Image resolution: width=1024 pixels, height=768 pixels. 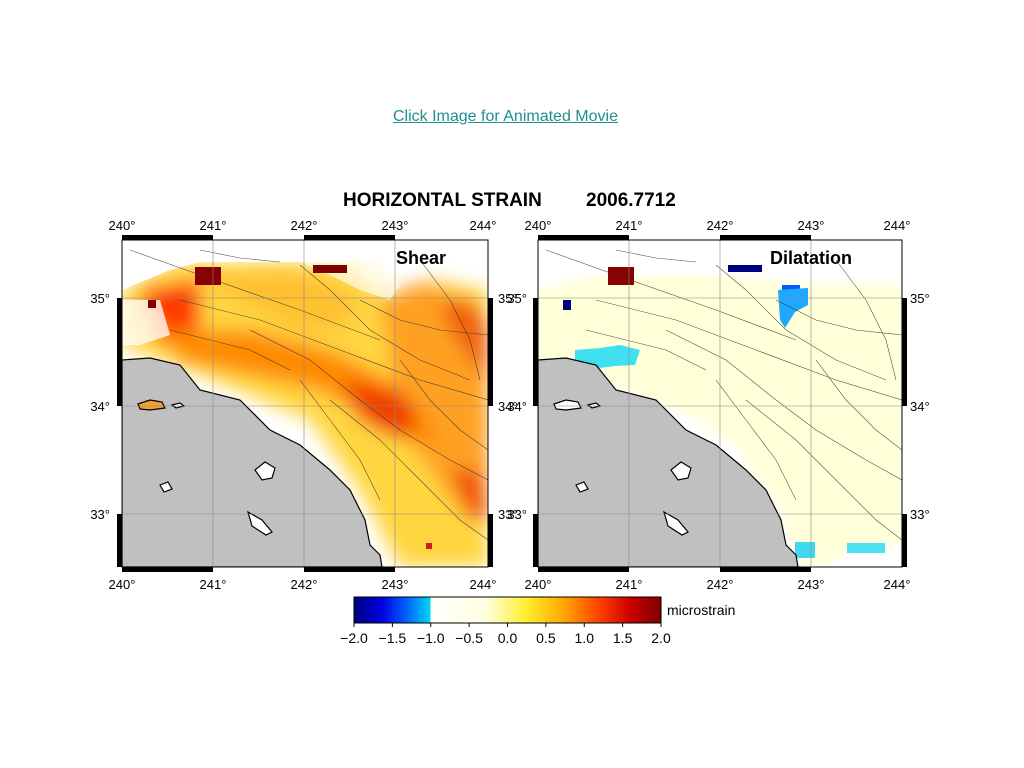 What do you see at coordinates (100, 298) in the screenshot?
I see `shear-ytick-left: 35°` at bounding box center [100, 298].